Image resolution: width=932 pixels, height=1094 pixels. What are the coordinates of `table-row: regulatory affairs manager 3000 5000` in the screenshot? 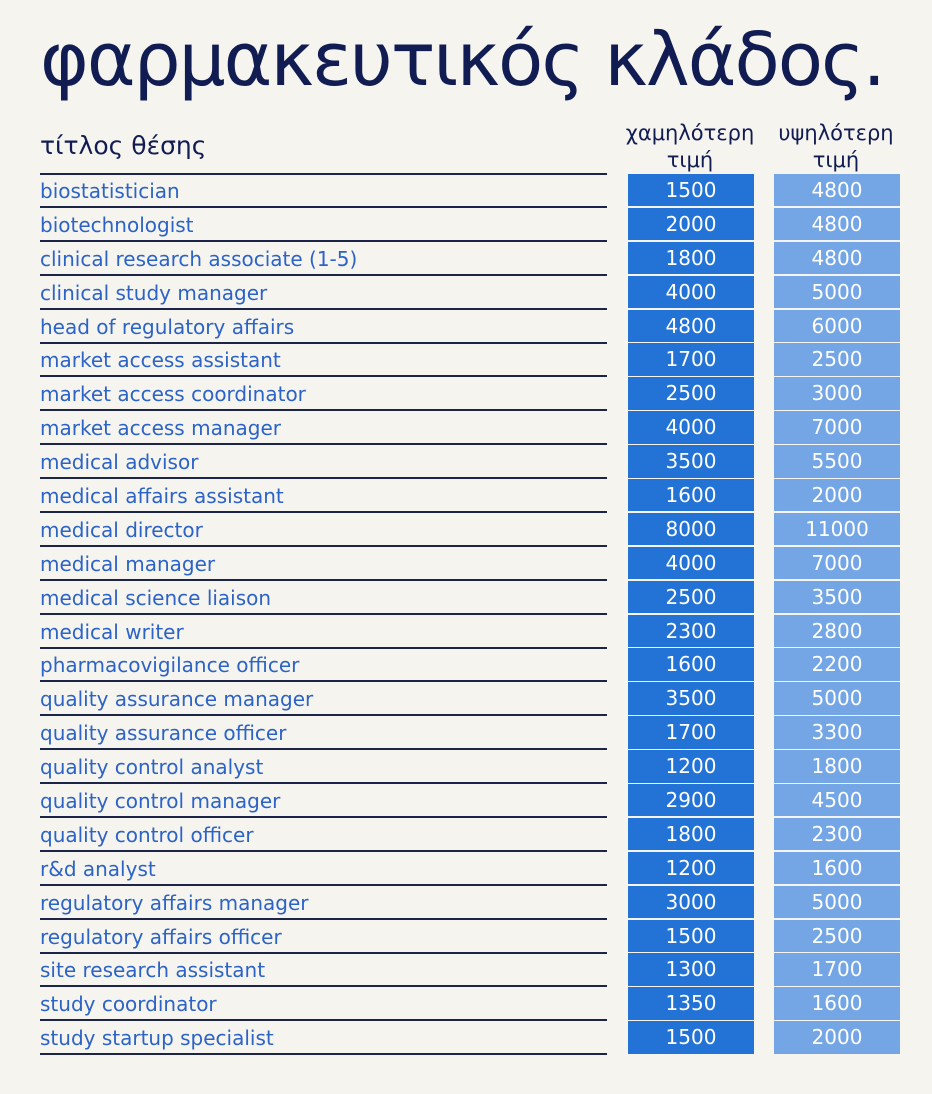 It's located at (466, 902).